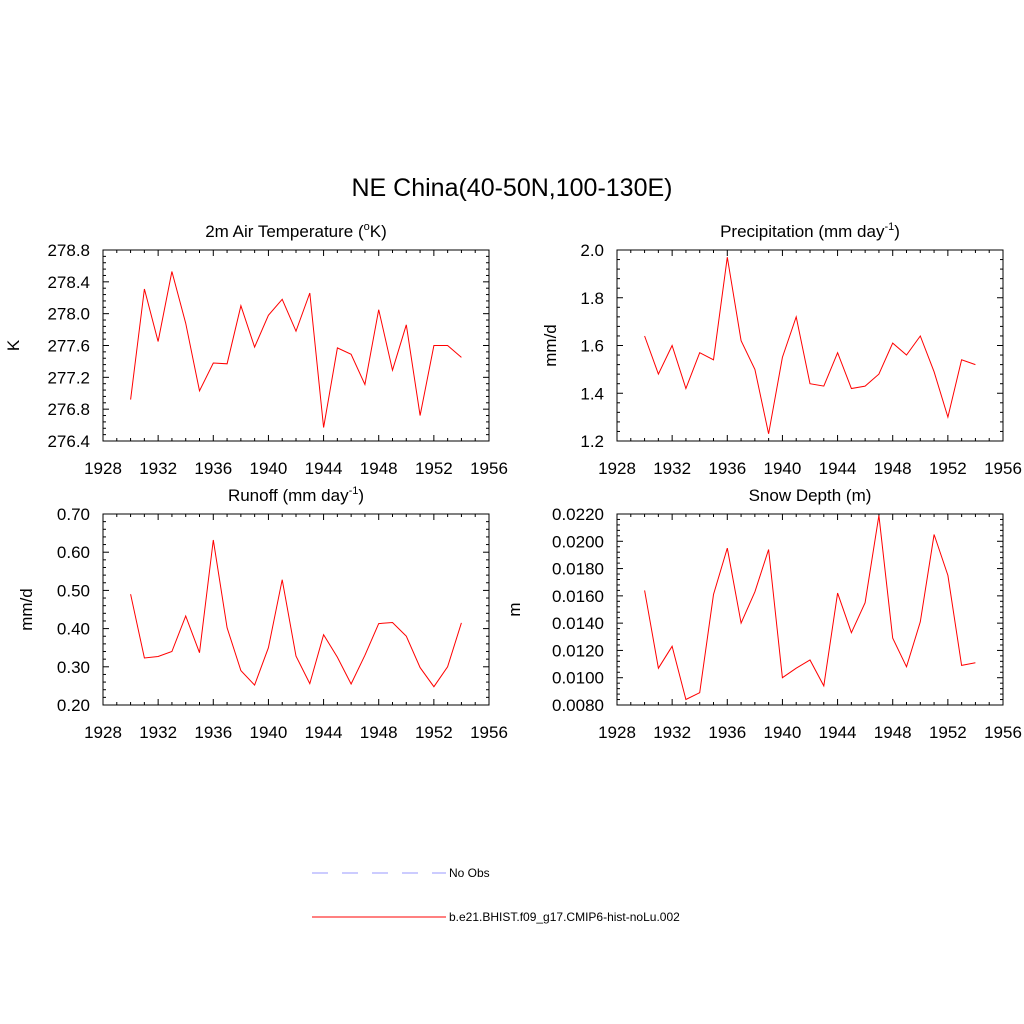 This screenshot has width=1024, height=1024. I want to click on y-tick-label: 0.0200, so click(578, 541).